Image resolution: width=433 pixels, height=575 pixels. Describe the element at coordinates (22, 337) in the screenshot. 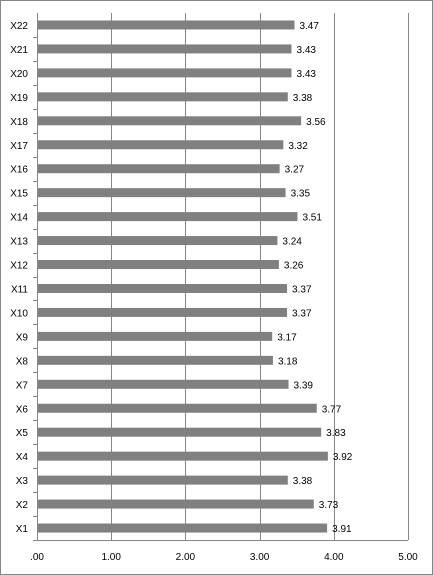

I see `category-label: X9` at that location.